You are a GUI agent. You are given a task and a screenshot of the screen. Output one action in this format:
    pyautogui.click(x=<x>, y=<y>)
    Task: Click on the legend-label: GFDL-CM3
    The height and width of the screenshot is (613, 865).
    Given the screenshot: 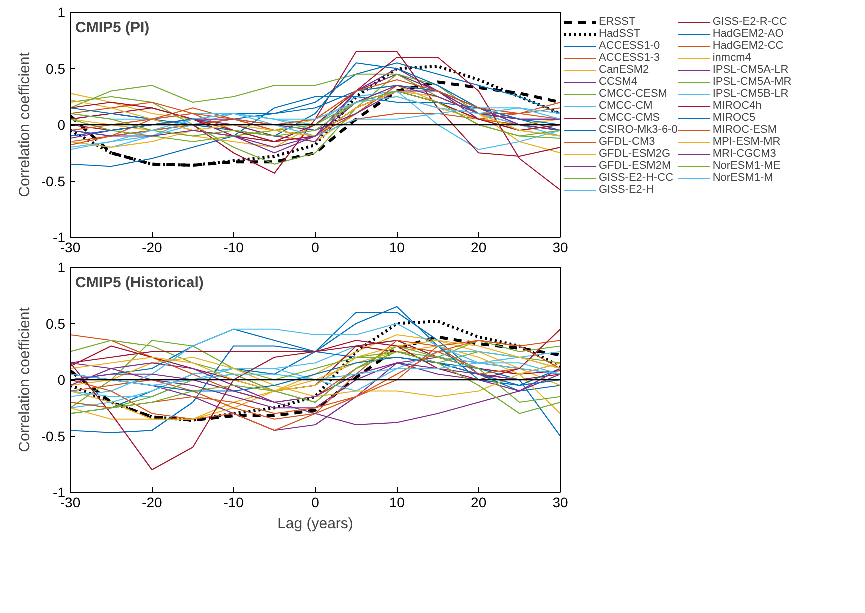 What is the action you would take?
    pyautogui.click(x=627, y=142)
    